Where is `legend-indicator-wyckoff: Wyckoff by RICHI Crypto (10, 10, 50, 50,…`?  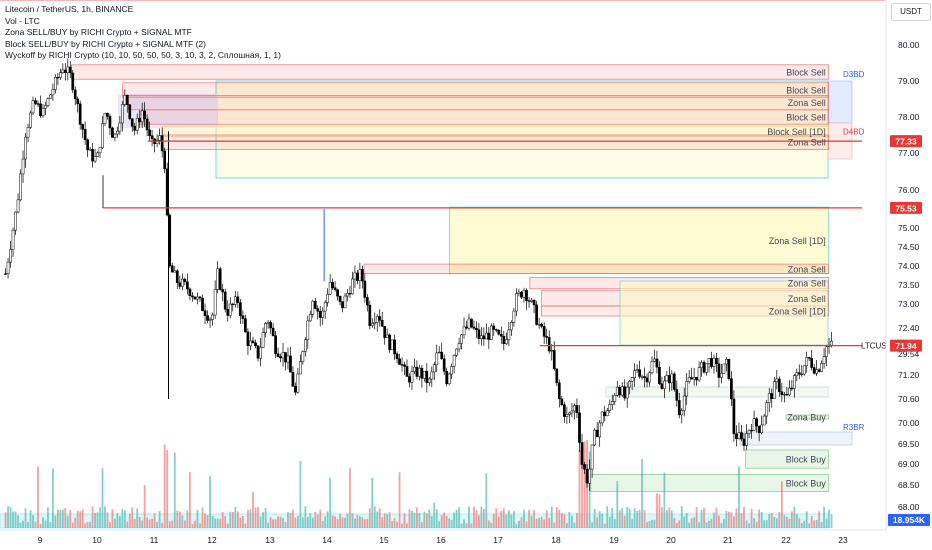 legend-indicator-wyckoff: Wyckoff by RICHI Crypto (10, 10, 50, 50,… is located at coordinates (143, 55).